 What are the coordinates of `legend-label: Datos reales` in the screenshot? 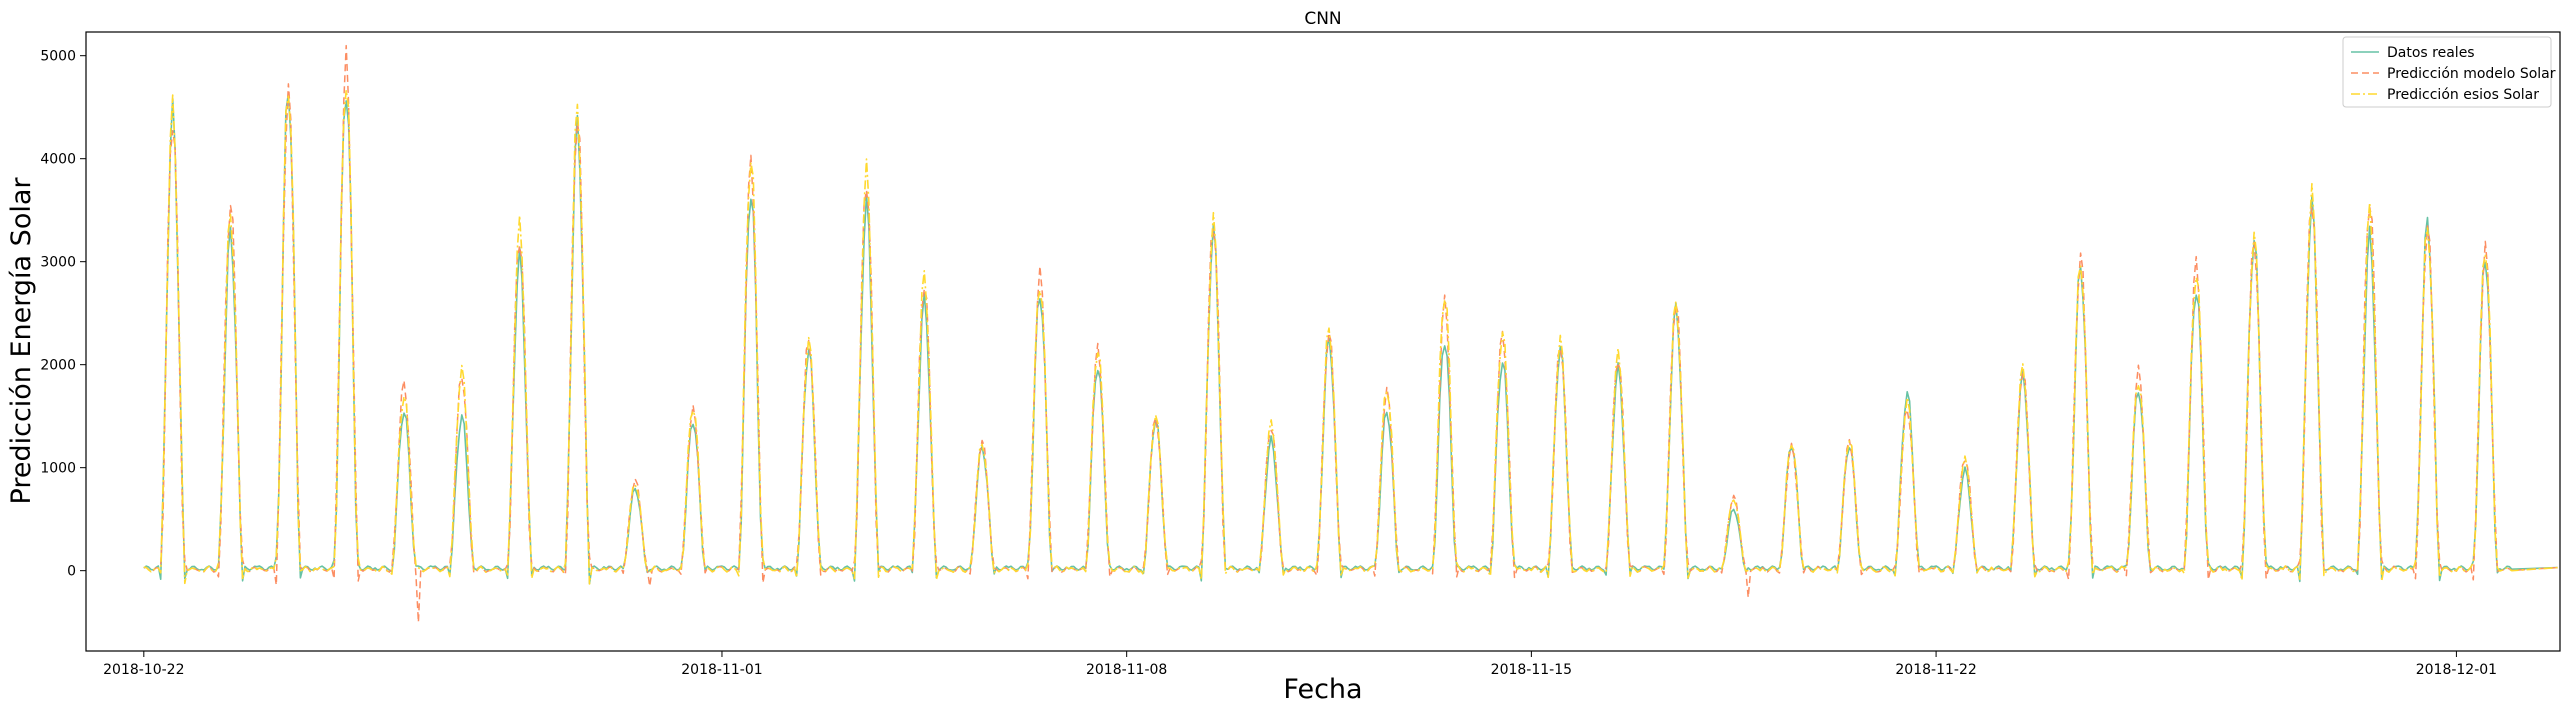 It's located at (2431, 53).